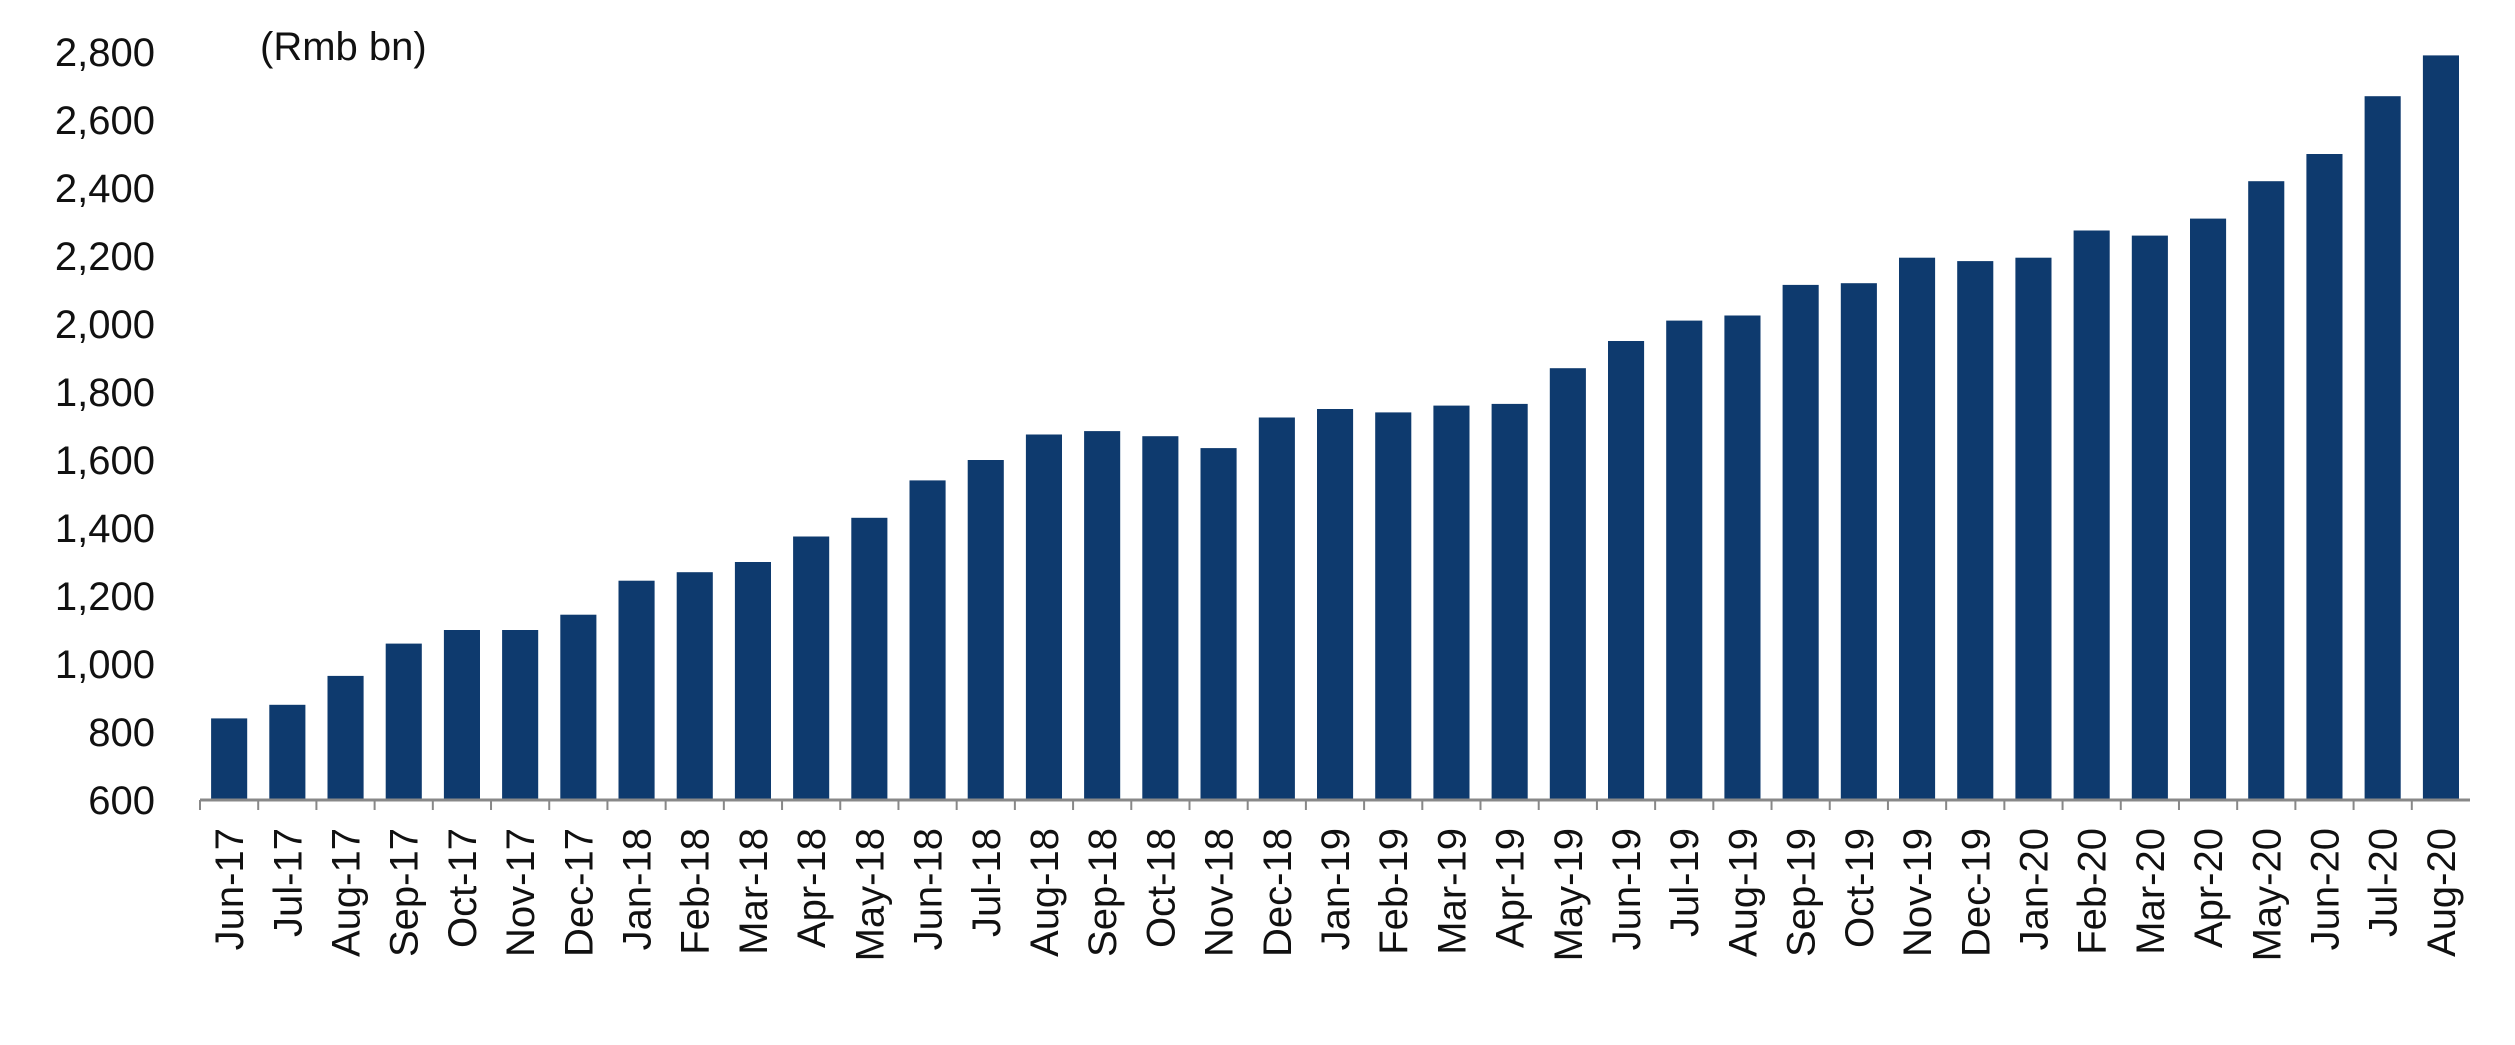  I want to click on x-tick-label: Oct-18, so click(1161, 888).